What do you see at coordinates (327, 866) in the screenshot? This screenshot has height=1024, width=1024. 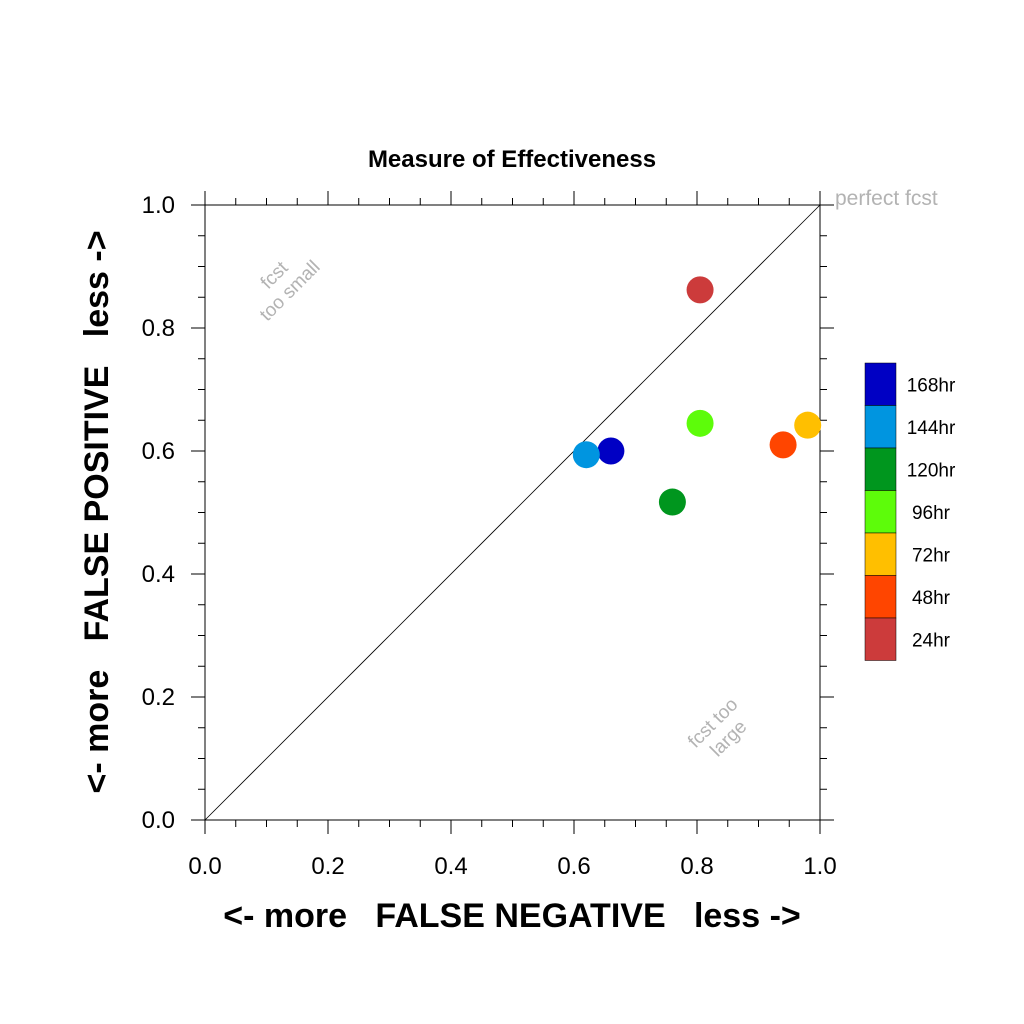 I see `x-tick-label: 0.2` at bounding box center [327, 866].